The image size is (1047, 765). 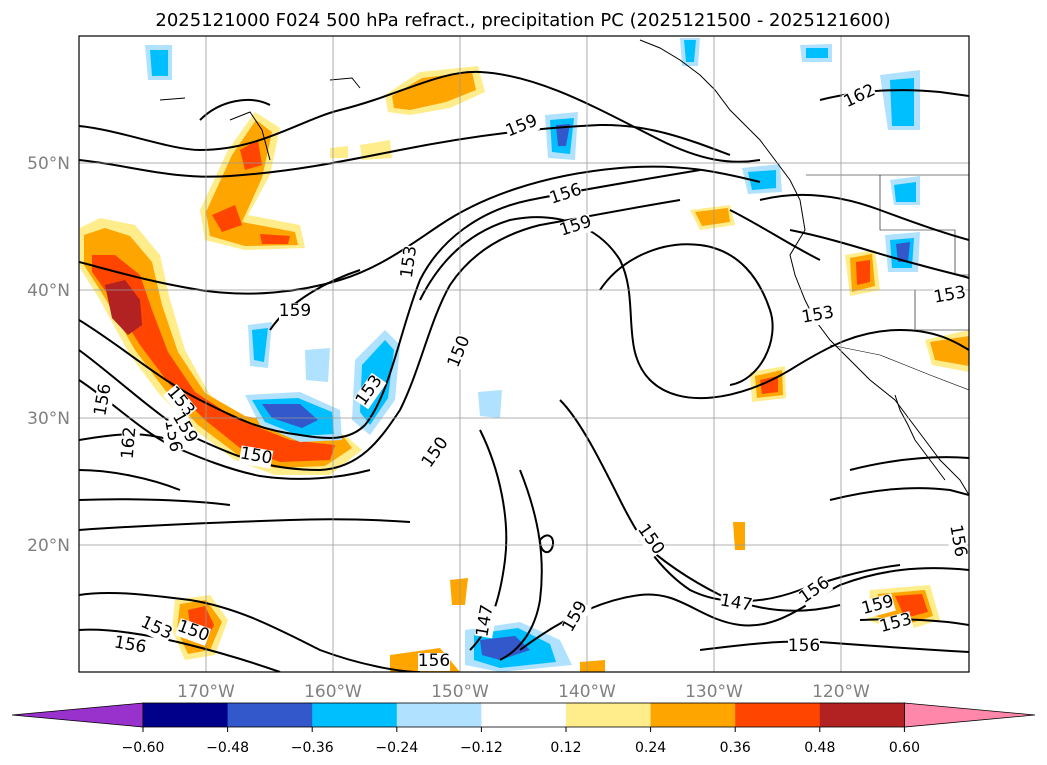 What do you see at coordinates (312, 748) in the screenshot?
I see `colorbar-tick-label: −0.36` at bounding box center [312, 748].